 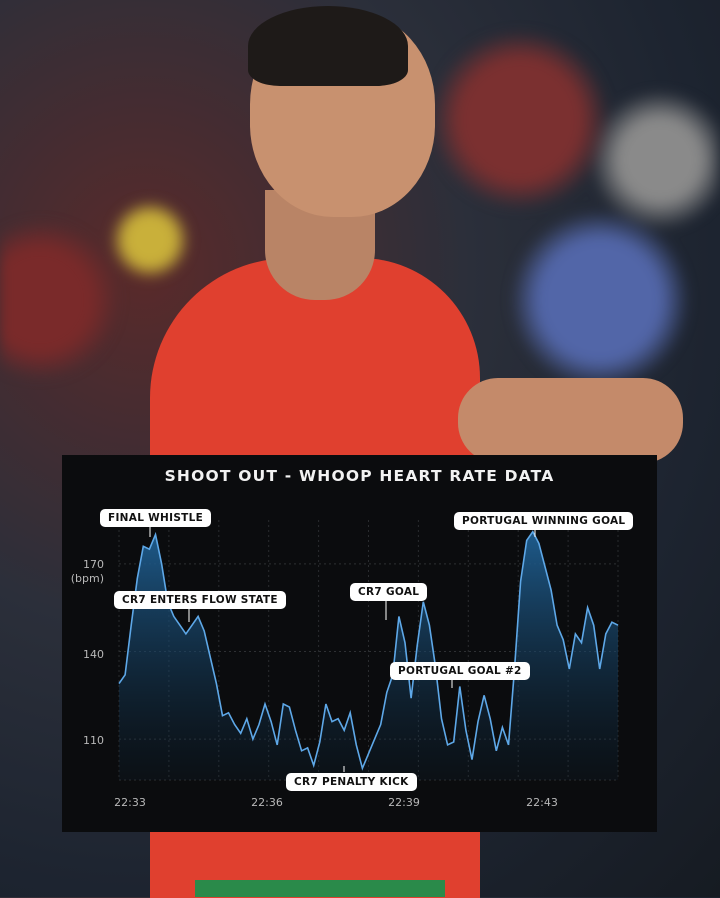 What do you see at coordinates (542, 802) in the screenshot?
I see `x-tick-2243: 22:43` at bounding box center [542, 802].